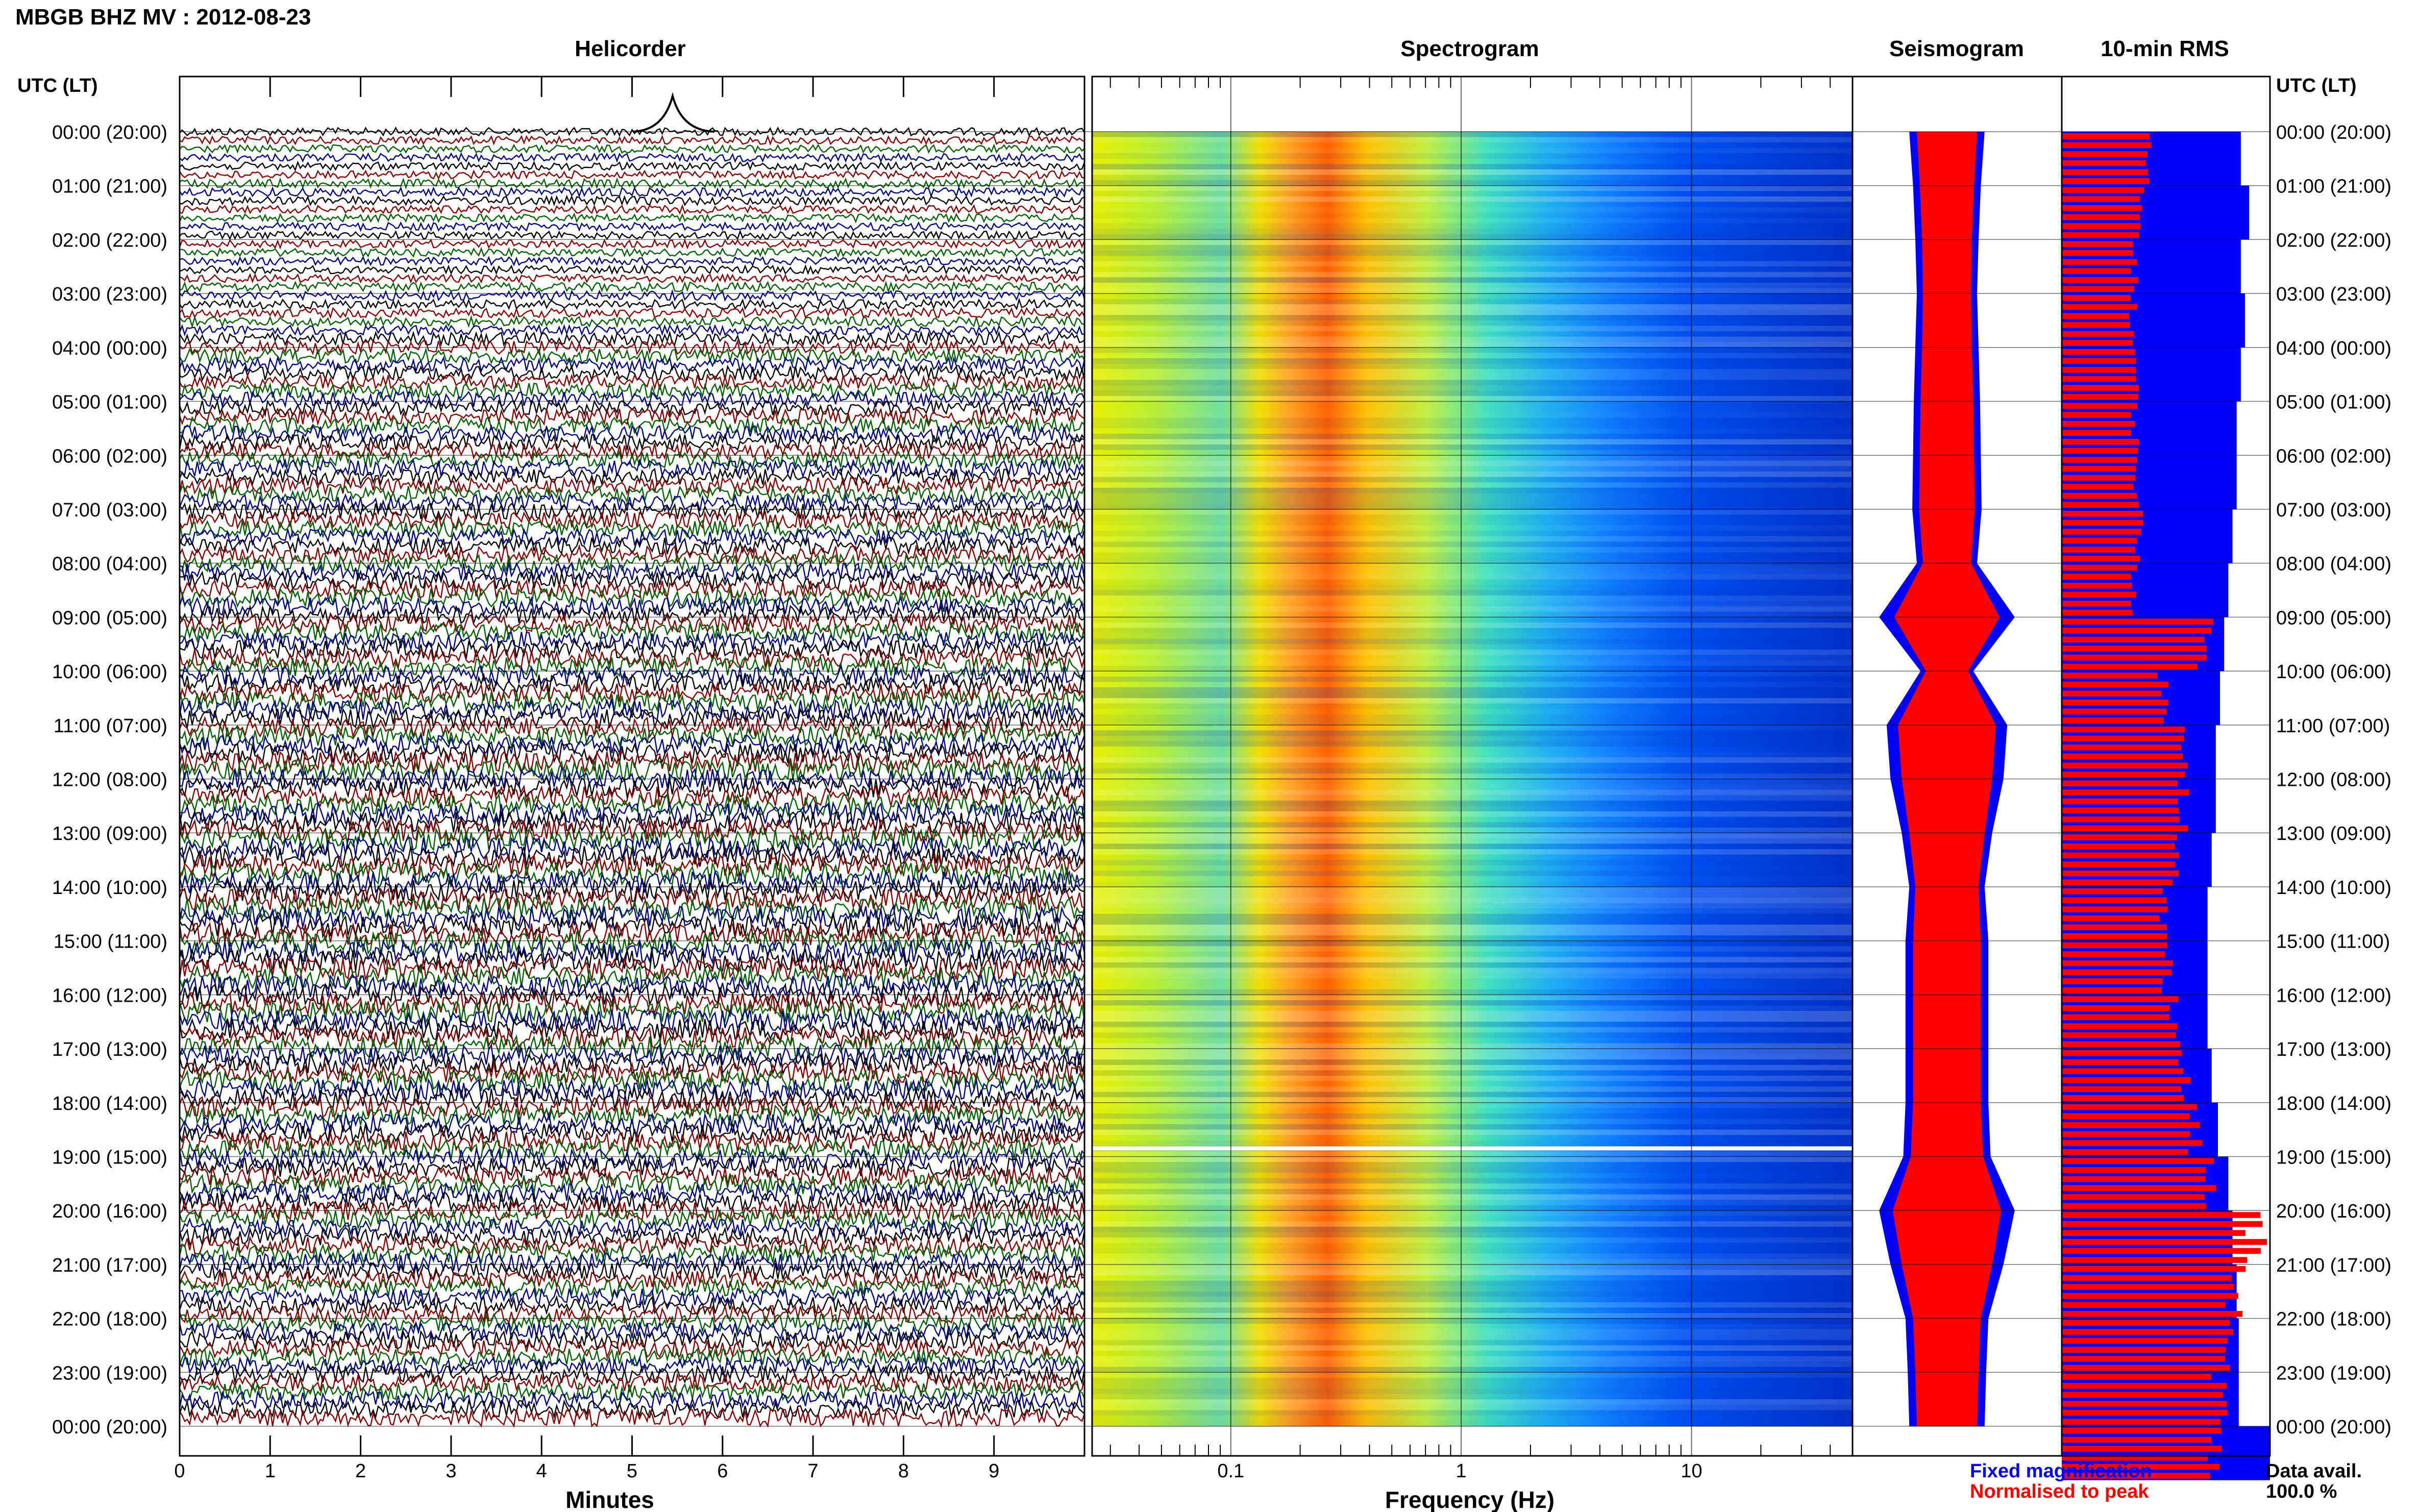 The image size is (2419, 1512). What do you see at coordinates (109, 1427) in the screenshot?
I see `hour-label-left: 00:00 (20:00)` at bounding box center [109, 1427].